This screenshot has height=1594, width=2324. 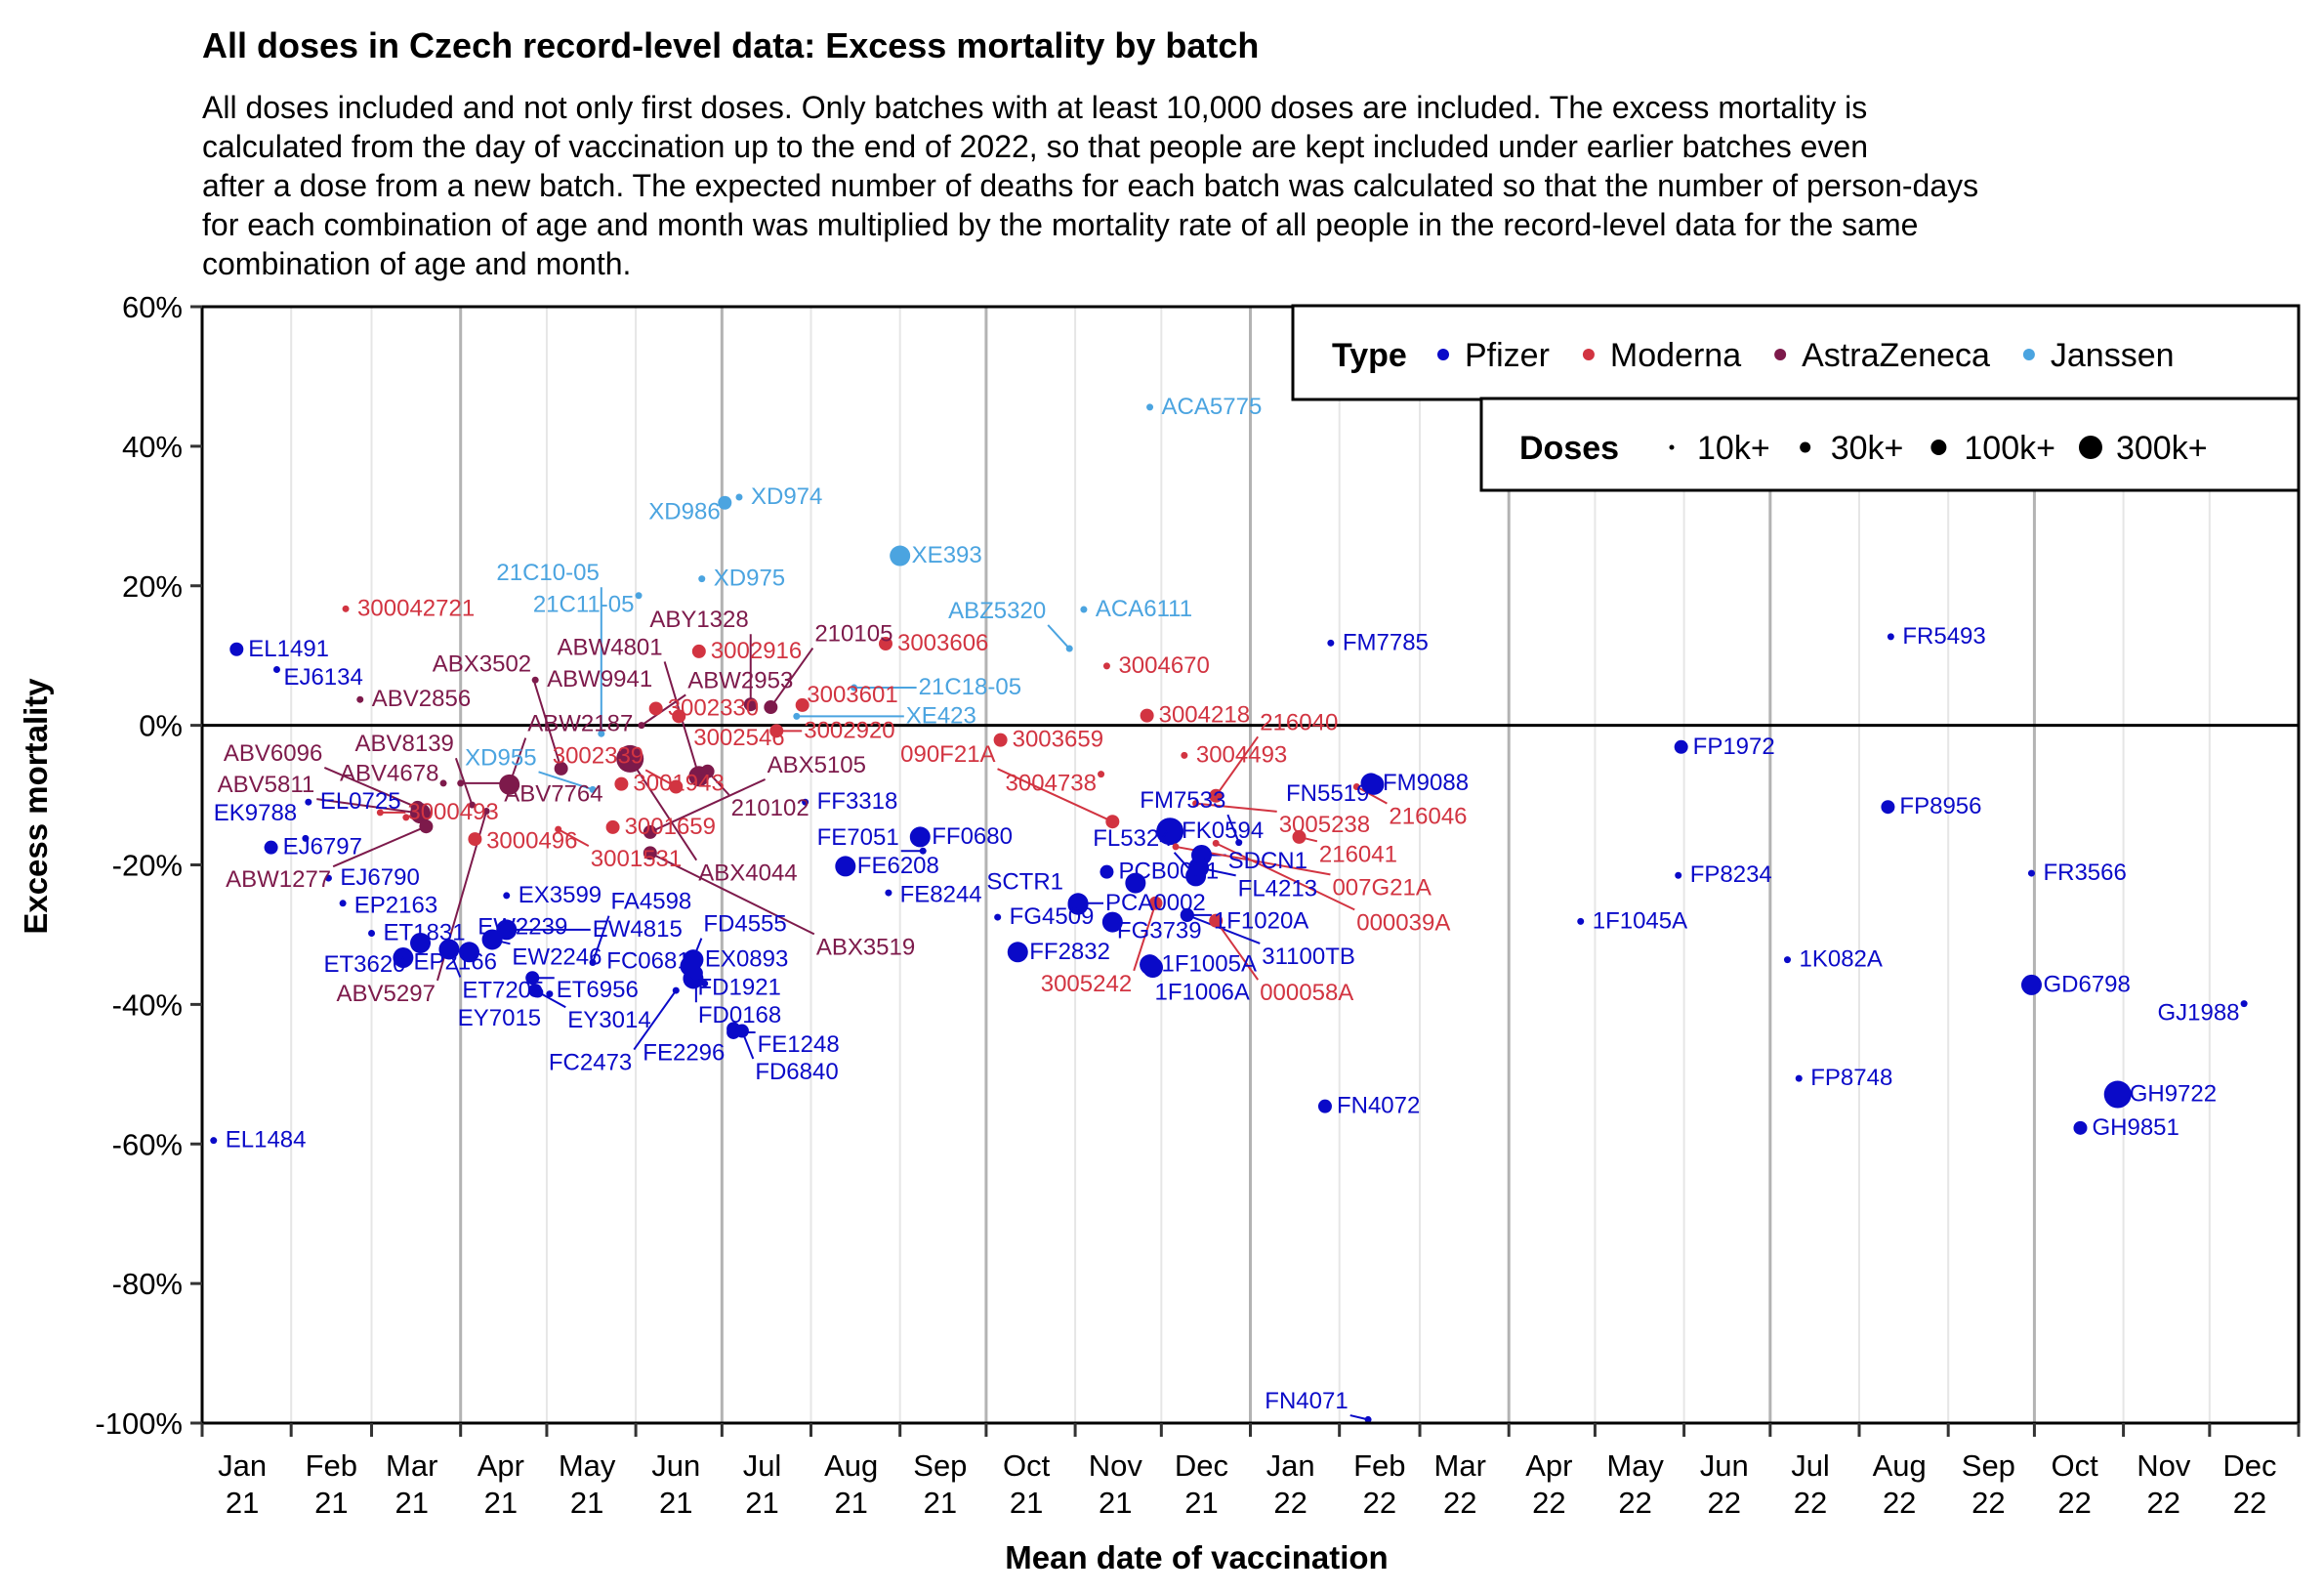 What do you see at coordinates (148, 1004) in the screenshot?
I see `y-tick-label: -40%` at bounding box center [148, 1004].